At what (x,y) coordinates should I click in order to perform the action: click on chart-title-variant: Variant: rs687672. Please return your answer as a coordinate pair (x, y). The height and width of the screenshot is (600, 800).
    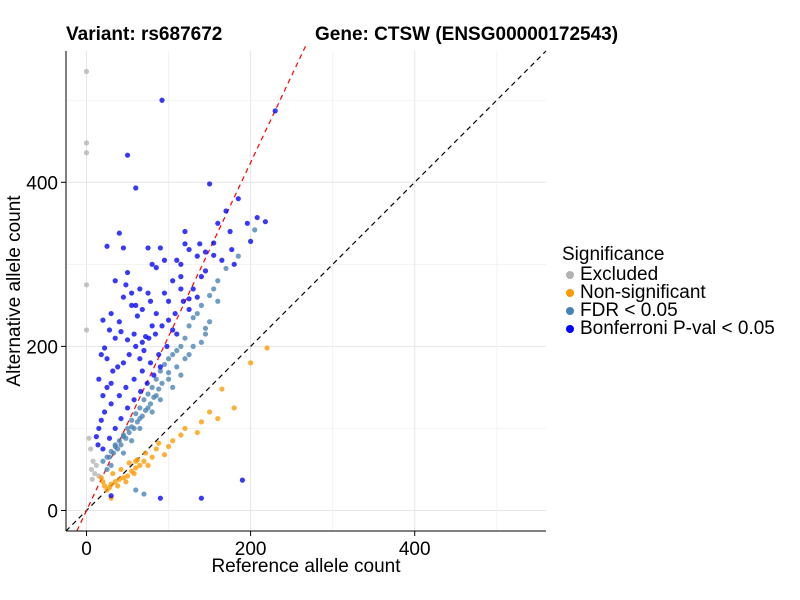
    Looking at the image, I should click on (144, 34).